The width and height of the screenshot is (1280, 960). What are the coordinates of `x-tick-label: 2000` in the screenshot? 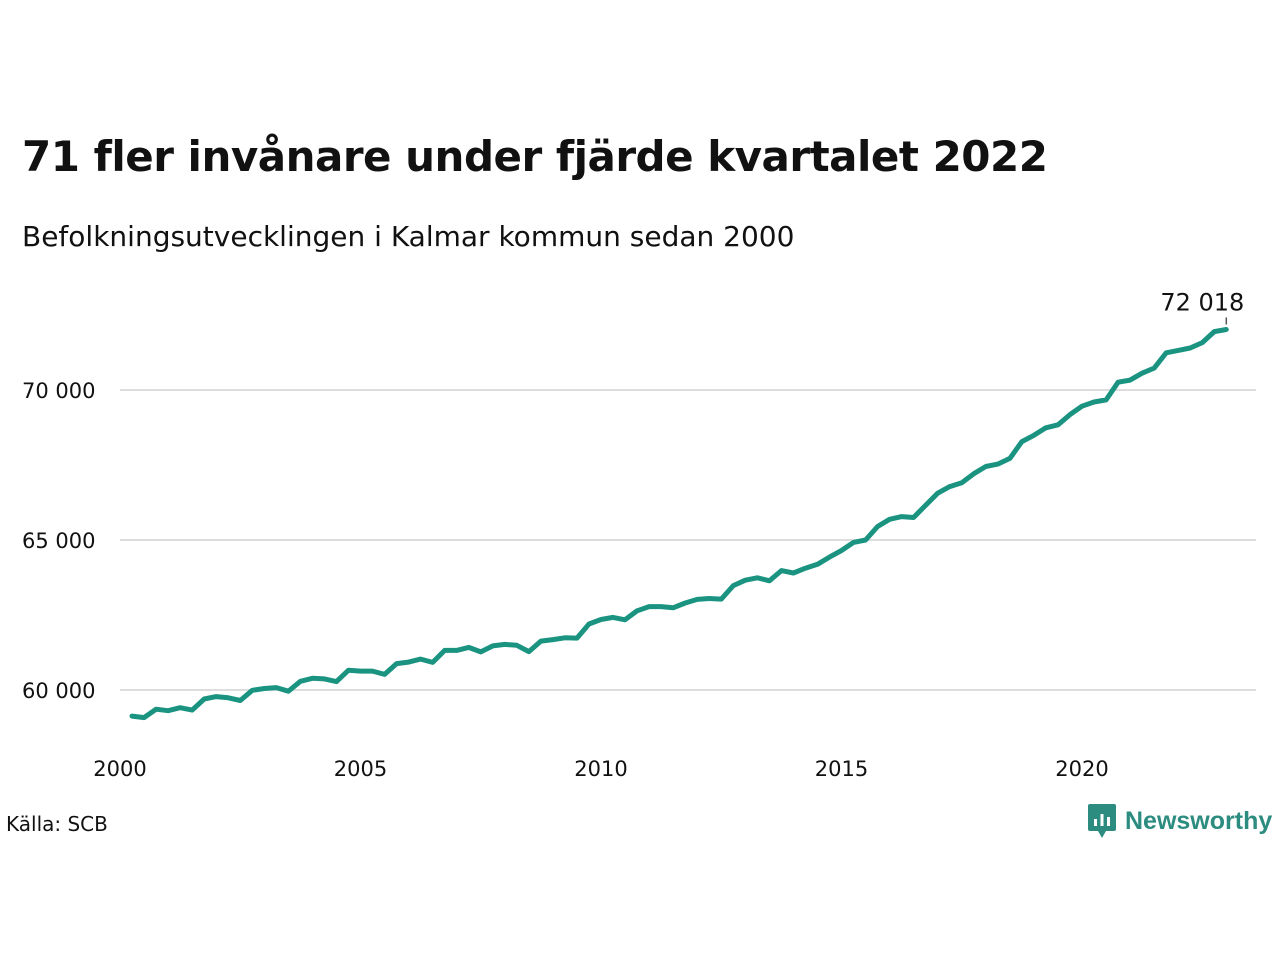 It's located at (119, 769).